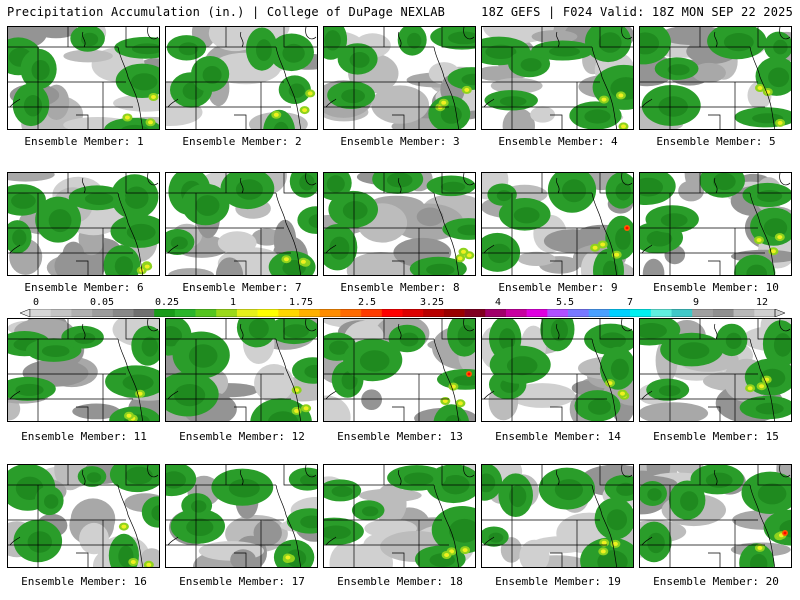  I want to click on ensemble-member-label: Ensemble Member: 18, so click(400, 581).